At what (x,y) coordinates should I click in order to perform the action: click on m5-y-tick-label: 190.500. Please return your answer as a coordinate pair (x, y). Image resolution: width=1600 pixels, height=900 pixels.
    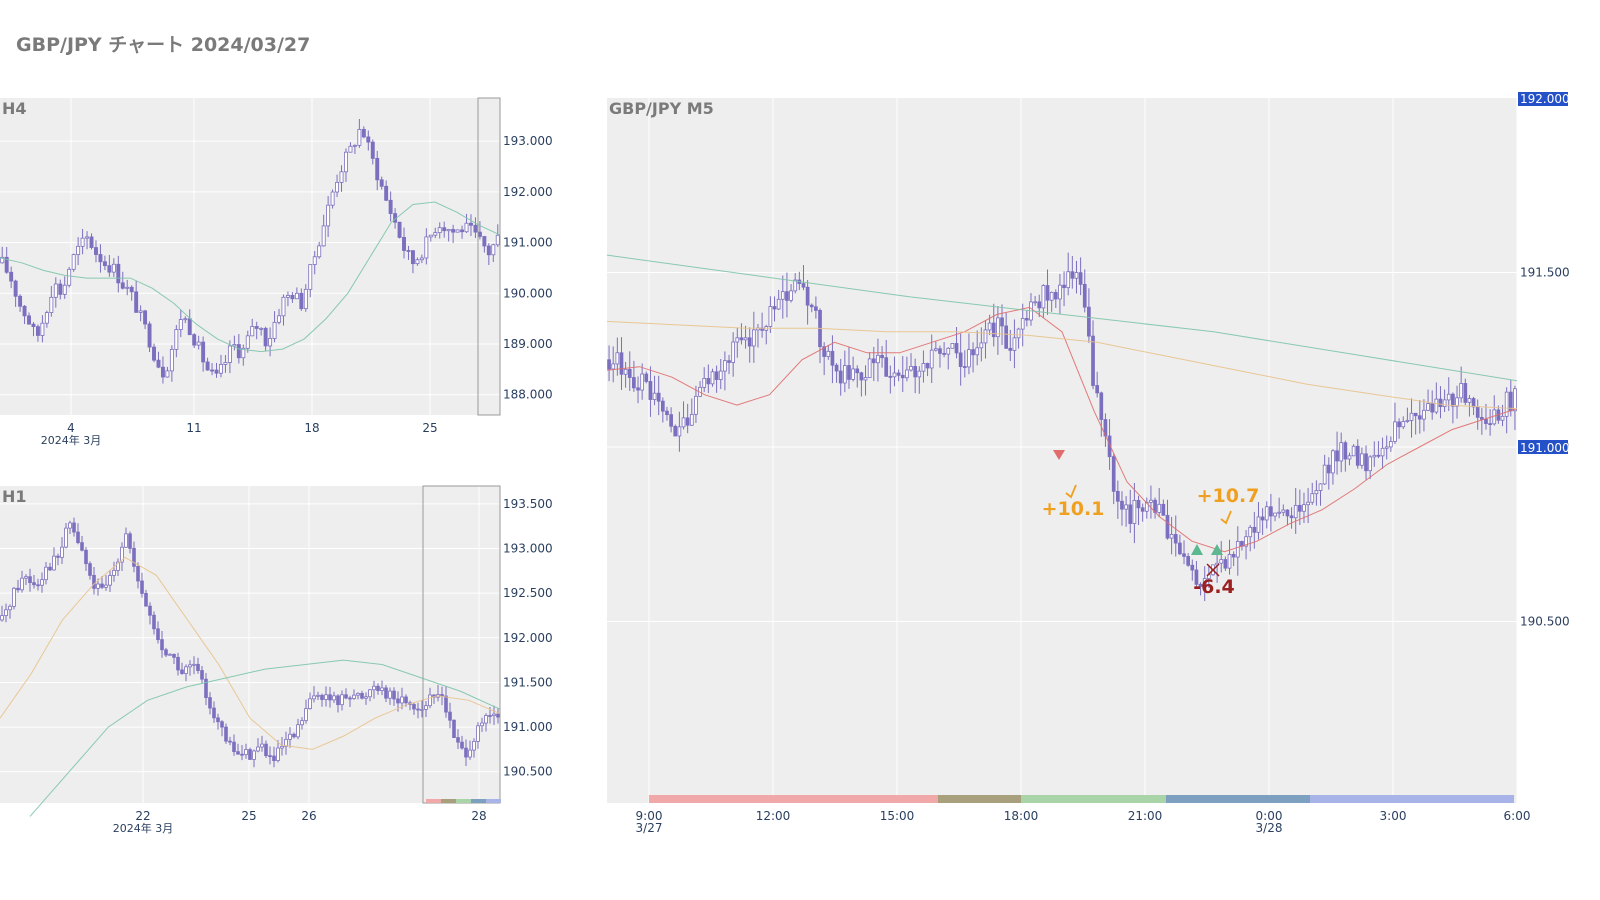
    Looking at the image, I should click on (1545, 622).